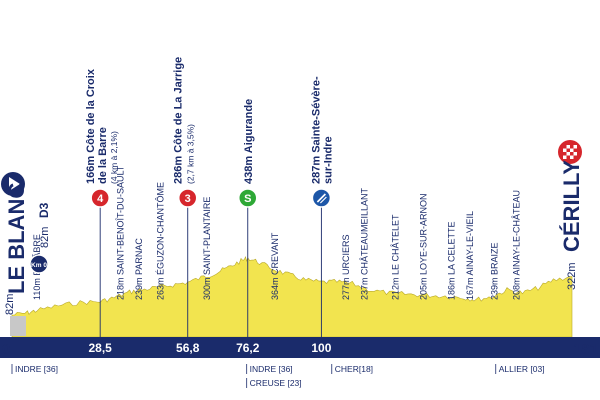 This screenshot has height=400, width=600. I want to click on sprint-symbol: S, so click(247, 199).